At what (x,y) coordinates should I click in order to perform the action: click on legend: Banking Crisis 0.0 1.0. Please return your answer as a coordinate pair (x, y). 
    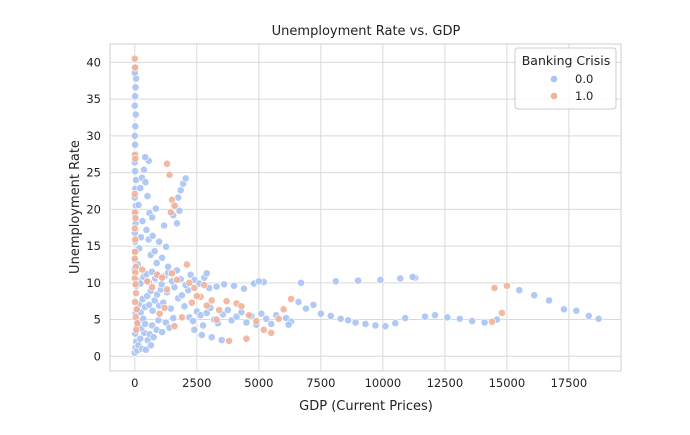
    Looking at the image, I should click on (565, 78).